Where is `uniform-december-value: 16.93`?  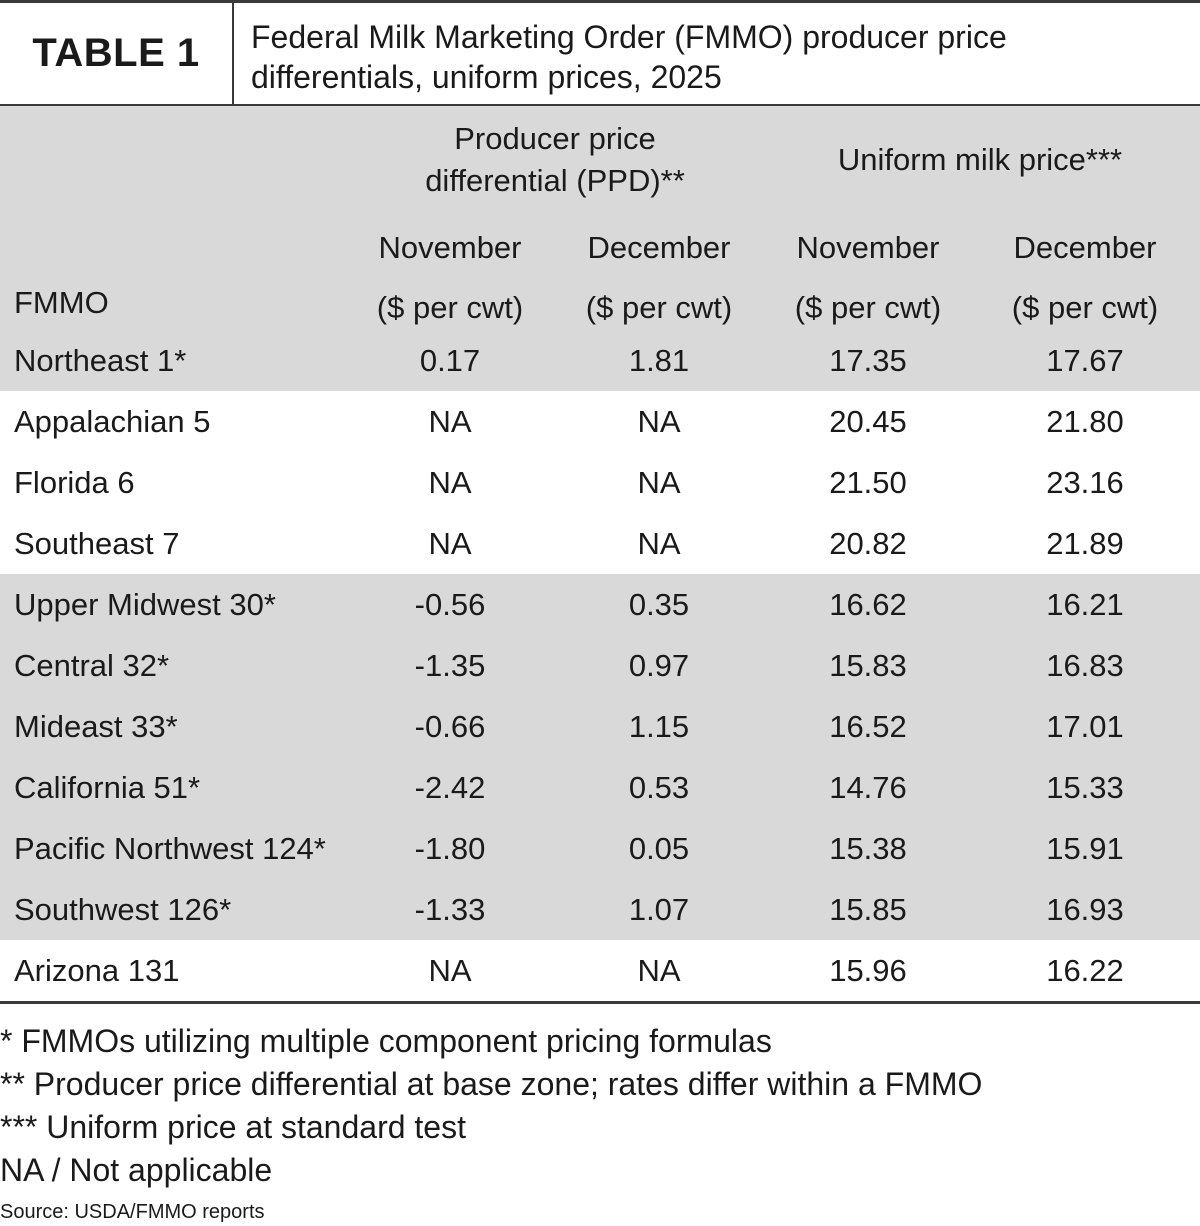
uniform-december-value: 16.93 is located at coordinates (1085, 909).